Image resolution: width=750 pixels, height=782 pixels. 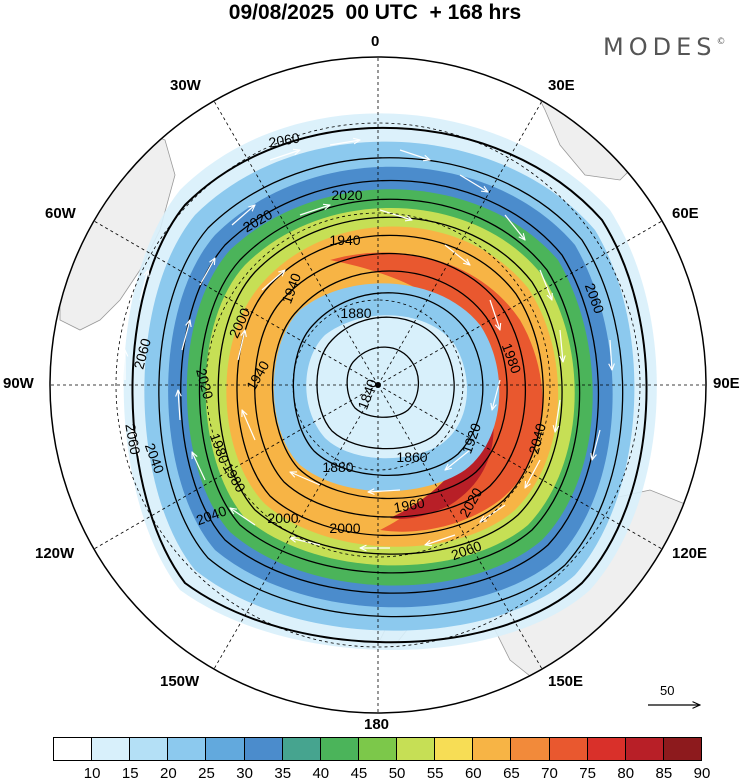 I want to click on brand-name: MODES, so click(x=660, y=47).